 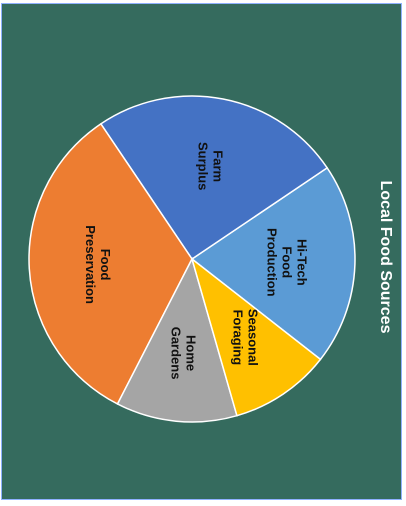 I want to click on slice-label-hi-tech-food-production: Hi-TechFoodProduction, so click(x=286, y=262).